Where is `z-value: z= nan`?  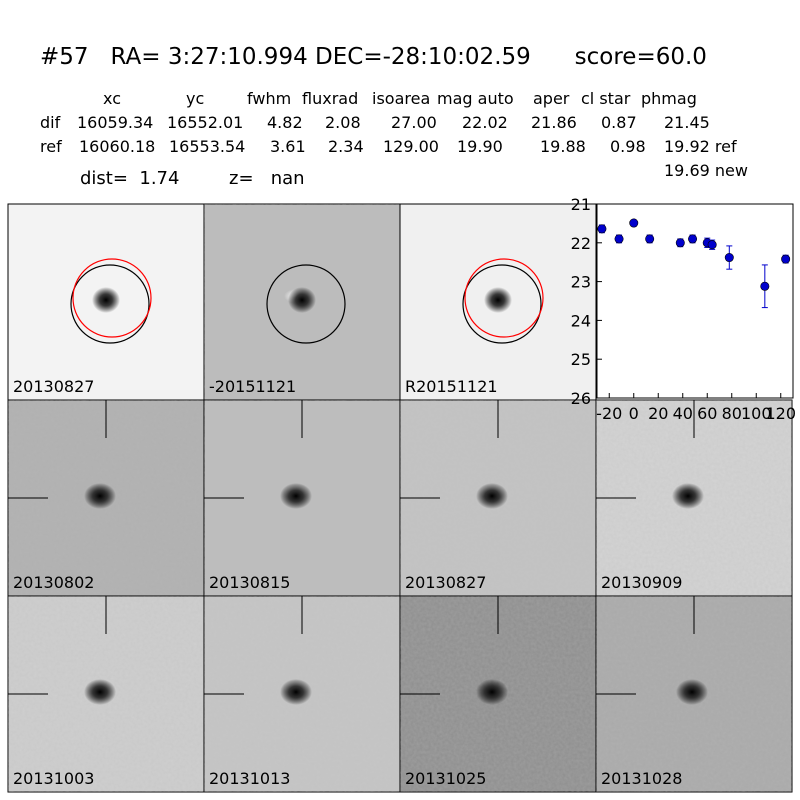
z-value: z= nan is located at coordinates (267, 178).